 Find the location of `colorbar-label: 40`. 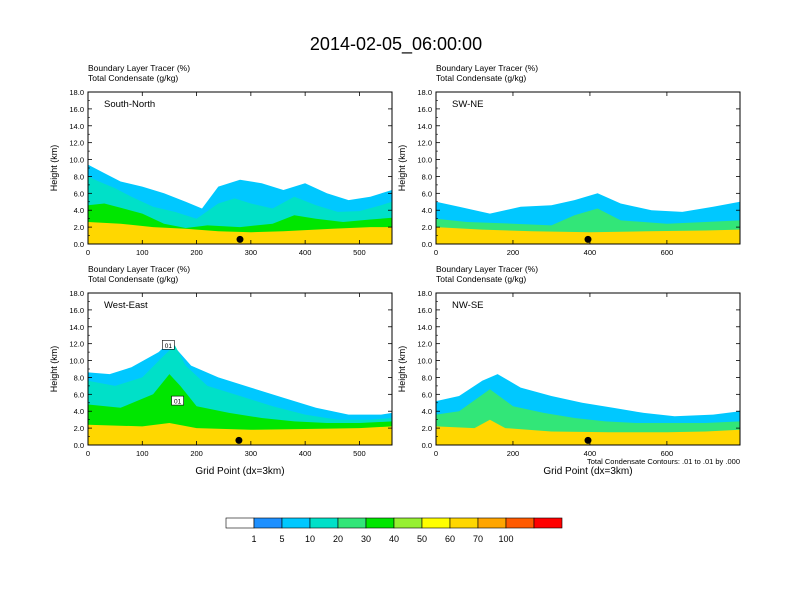

colorbar-label: 40 is located at coordinates (394, 539).